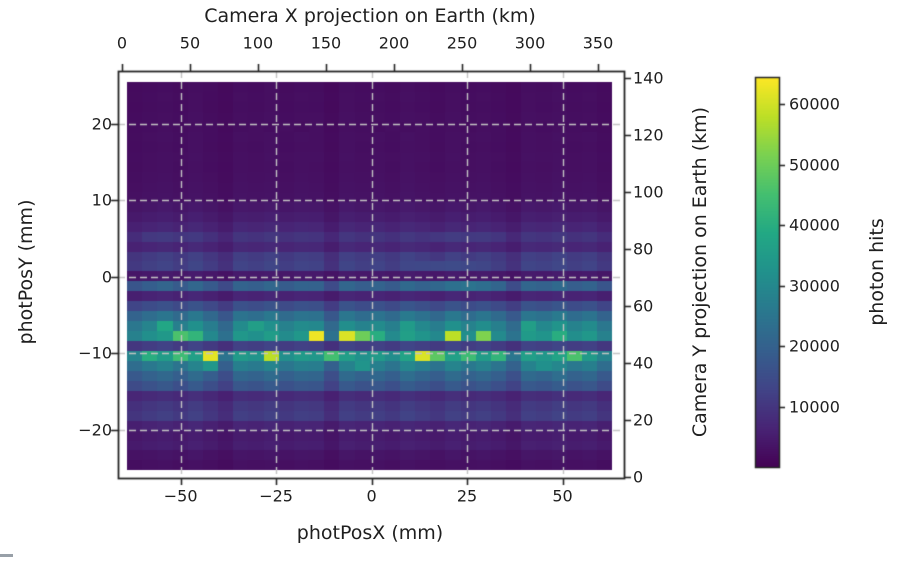 This screenshot has width=903, height=562. I want to click on top-axis-tick-label: 200, so click(394, 43).